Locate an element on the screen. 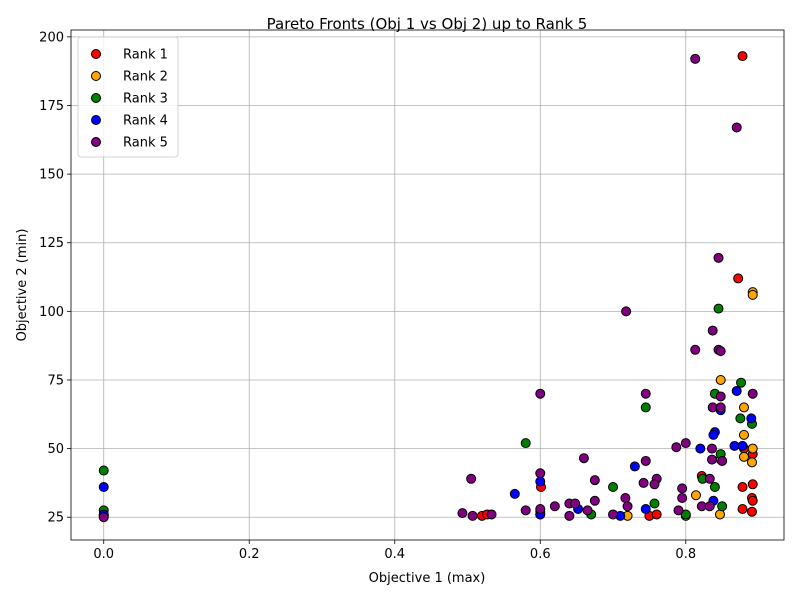 The height and width of the screenshot is (600, 800). y-tick-label: 75 is located at coordinates (55, 380).